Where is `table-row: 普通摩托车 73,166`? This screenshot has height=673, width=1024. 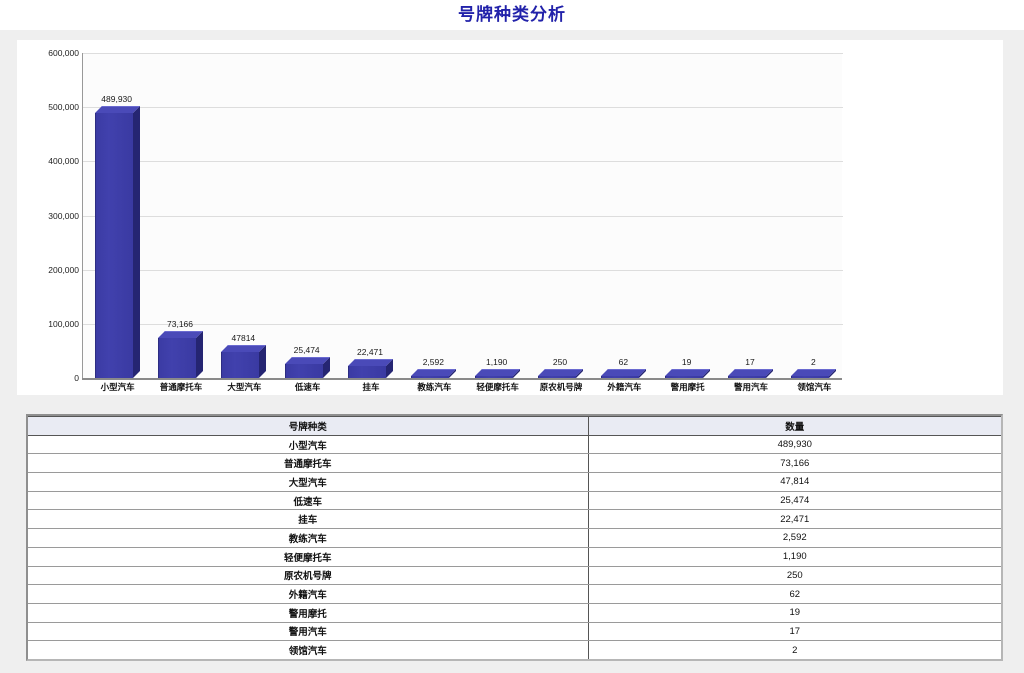
table-row: 普通摩托车 73,166 is located at coordinates (514, 463).